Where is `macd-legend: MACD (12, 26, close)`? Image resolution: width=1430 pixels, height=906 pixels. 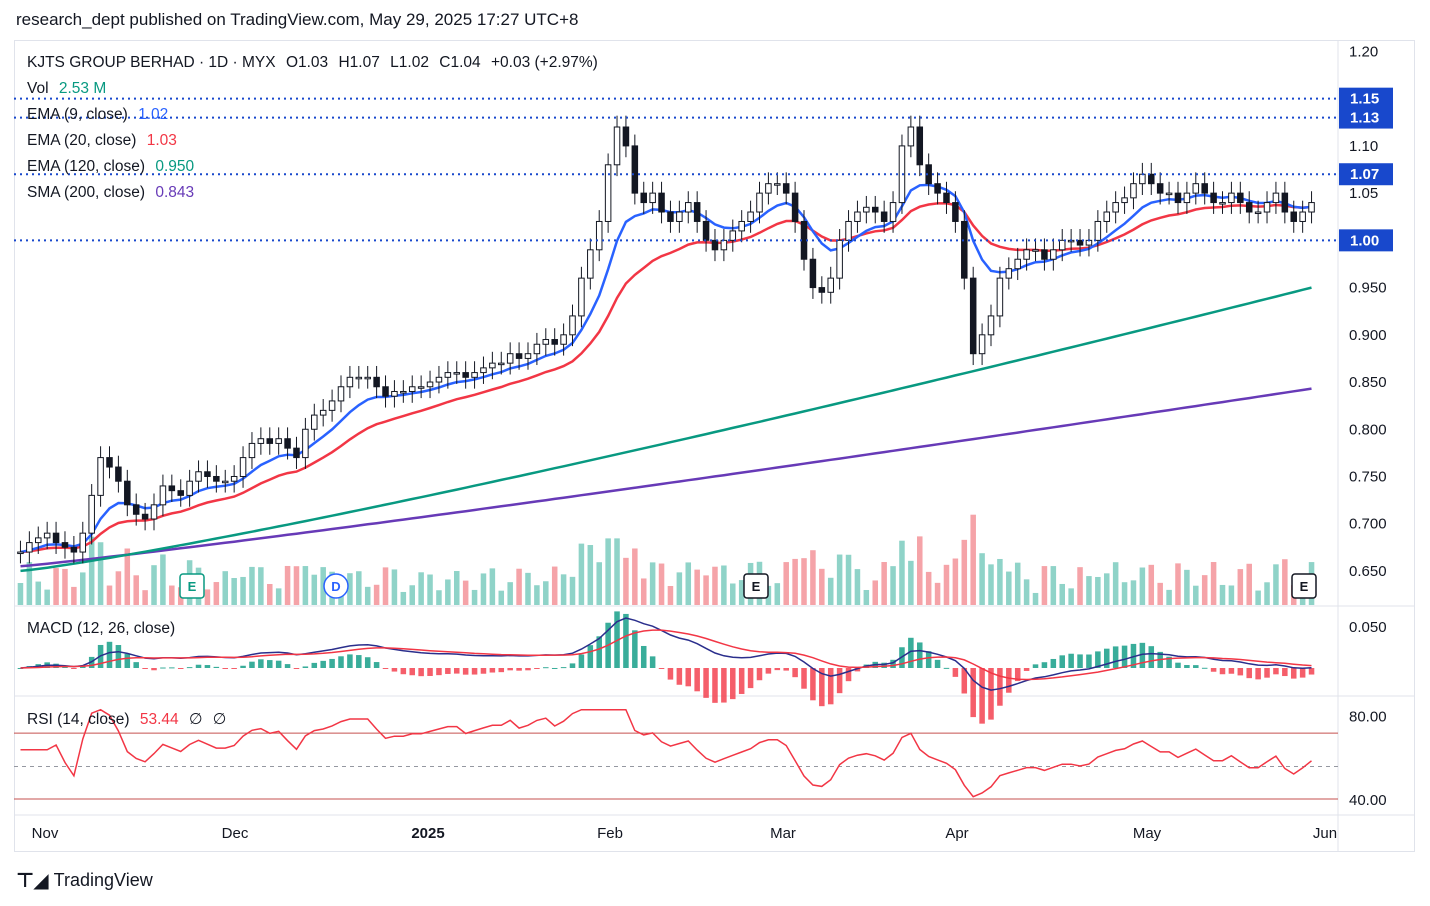 macd-legend: MACD (12, 26, close) is located at coordinates (104, 629).